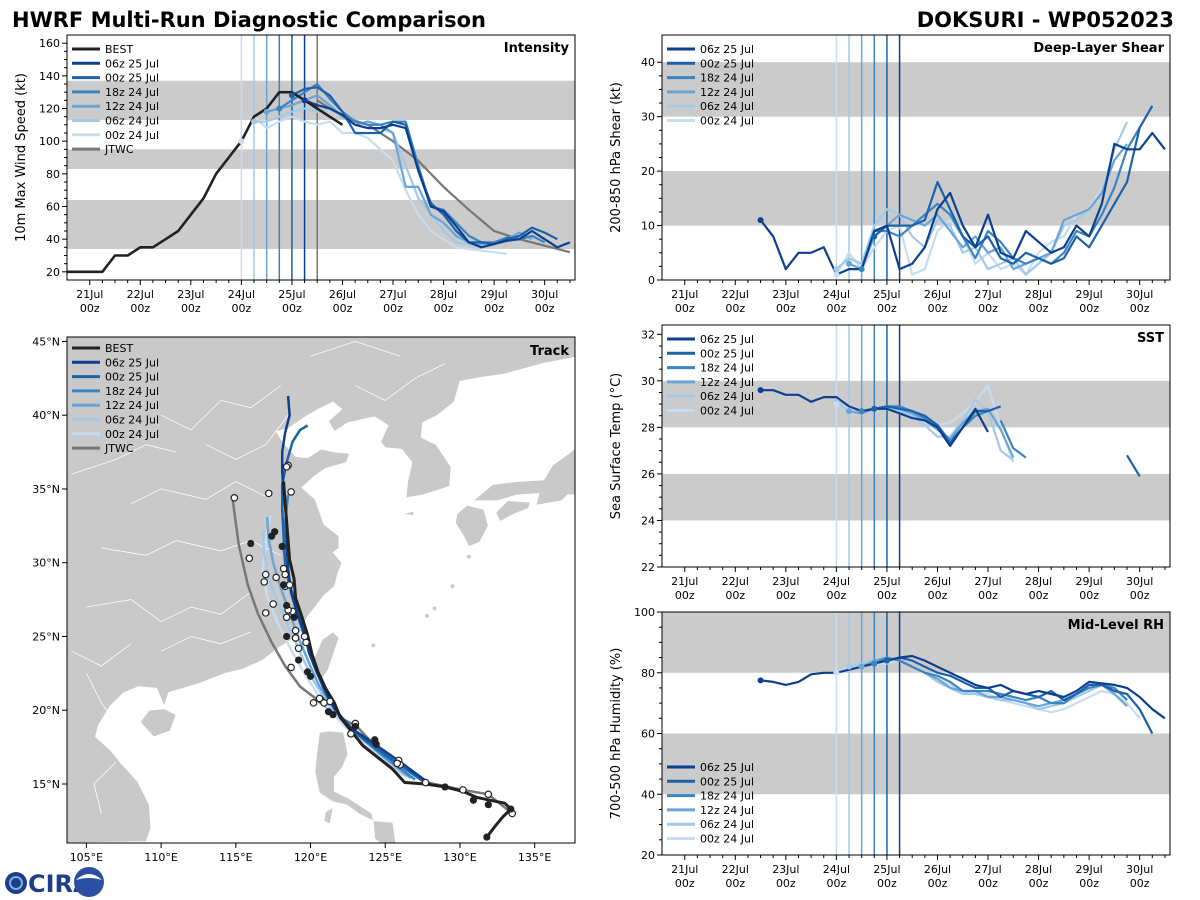  Describe the element at coordinates (648, 334) in the screenshot. I see `y-tick-label: 32` at that location.